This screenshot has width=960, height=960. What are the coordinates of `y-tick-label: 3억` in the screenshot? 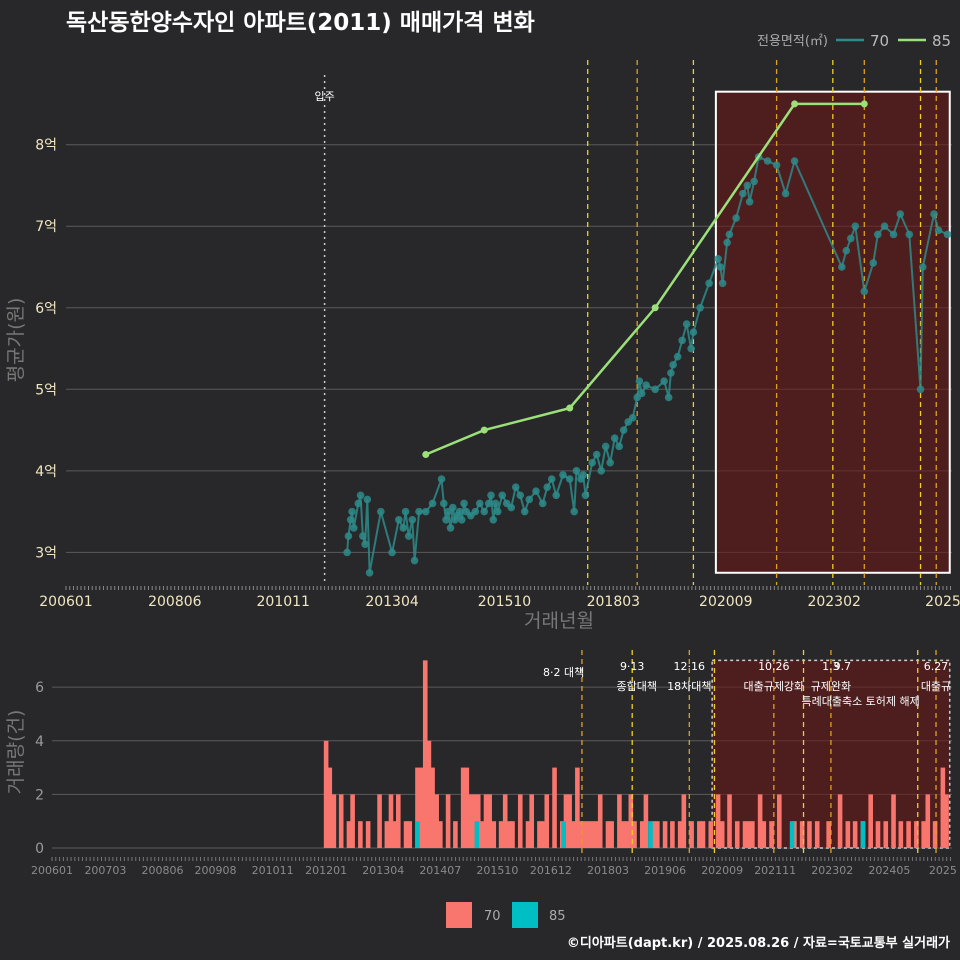 It's located at (46, 553).